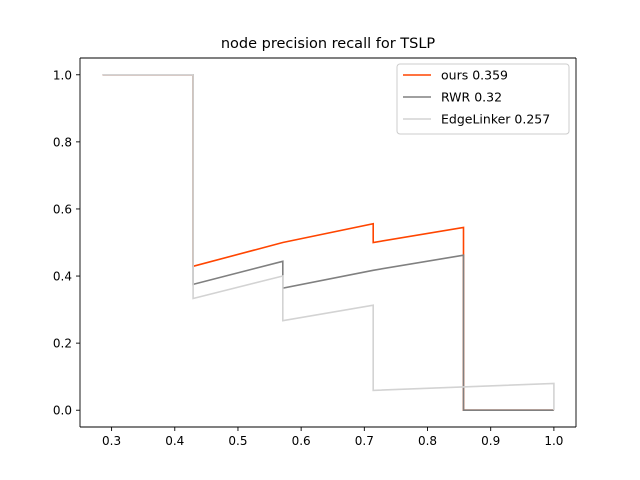 The width and height of the screenshot is (640, 480). Describe the element at coordinates (66, 243) in the screenshot. I see `y-axis-ticks: 0.0 0.2 0.4 0.6 0.8 1.0` at that location.